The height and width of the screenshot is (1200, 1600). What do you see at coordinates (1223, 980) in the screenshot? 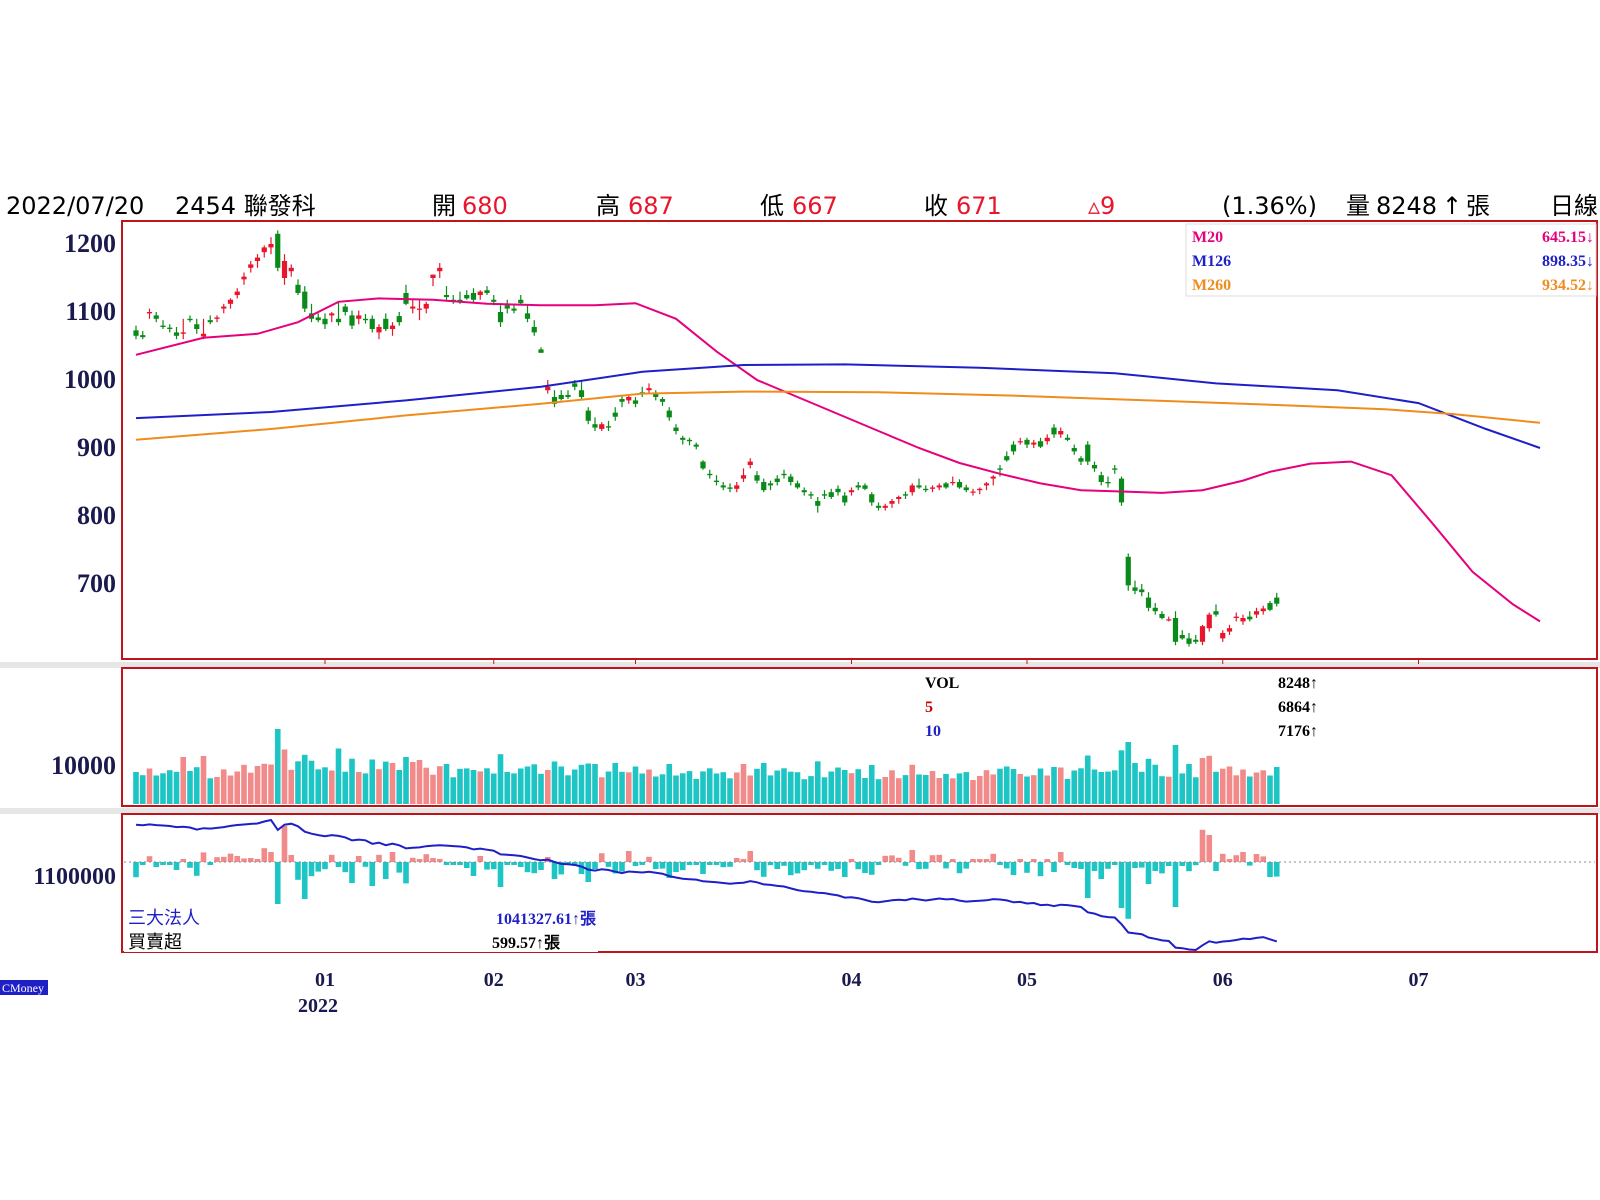
I see `month-tick-label: 06` at bounding box center [1223, 980].